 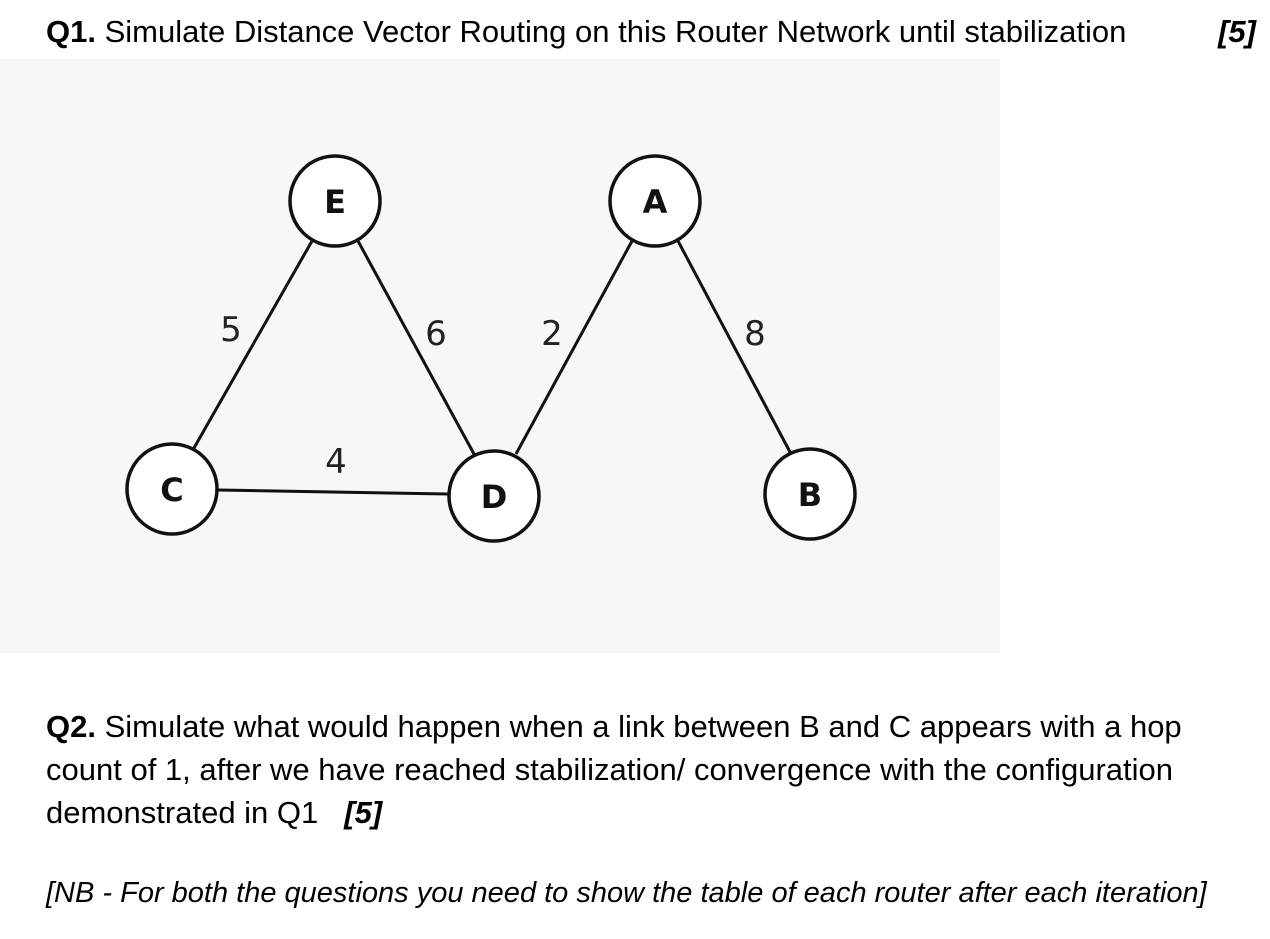 I want to click on node-b-label: B, so click(x=810, y=495).